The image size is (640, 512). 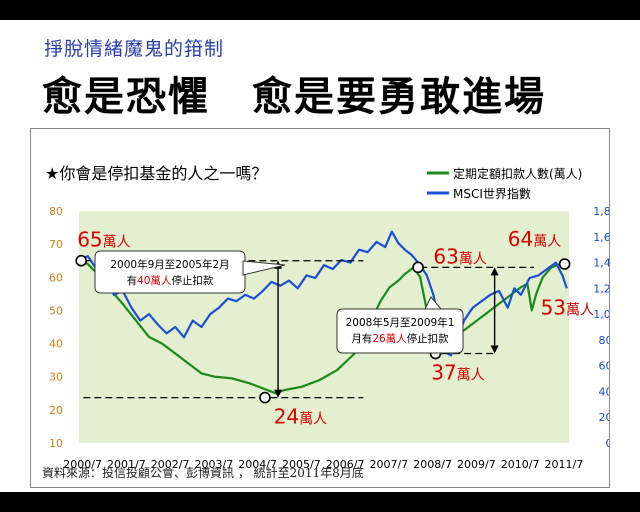 I want to click on y-right-tick-label: 800, so click(x=604, y=340).